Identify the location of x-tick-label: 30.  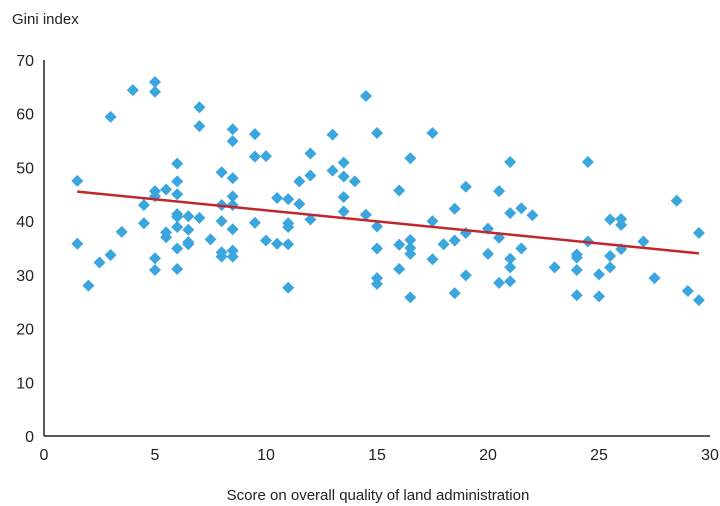
(710, 455).